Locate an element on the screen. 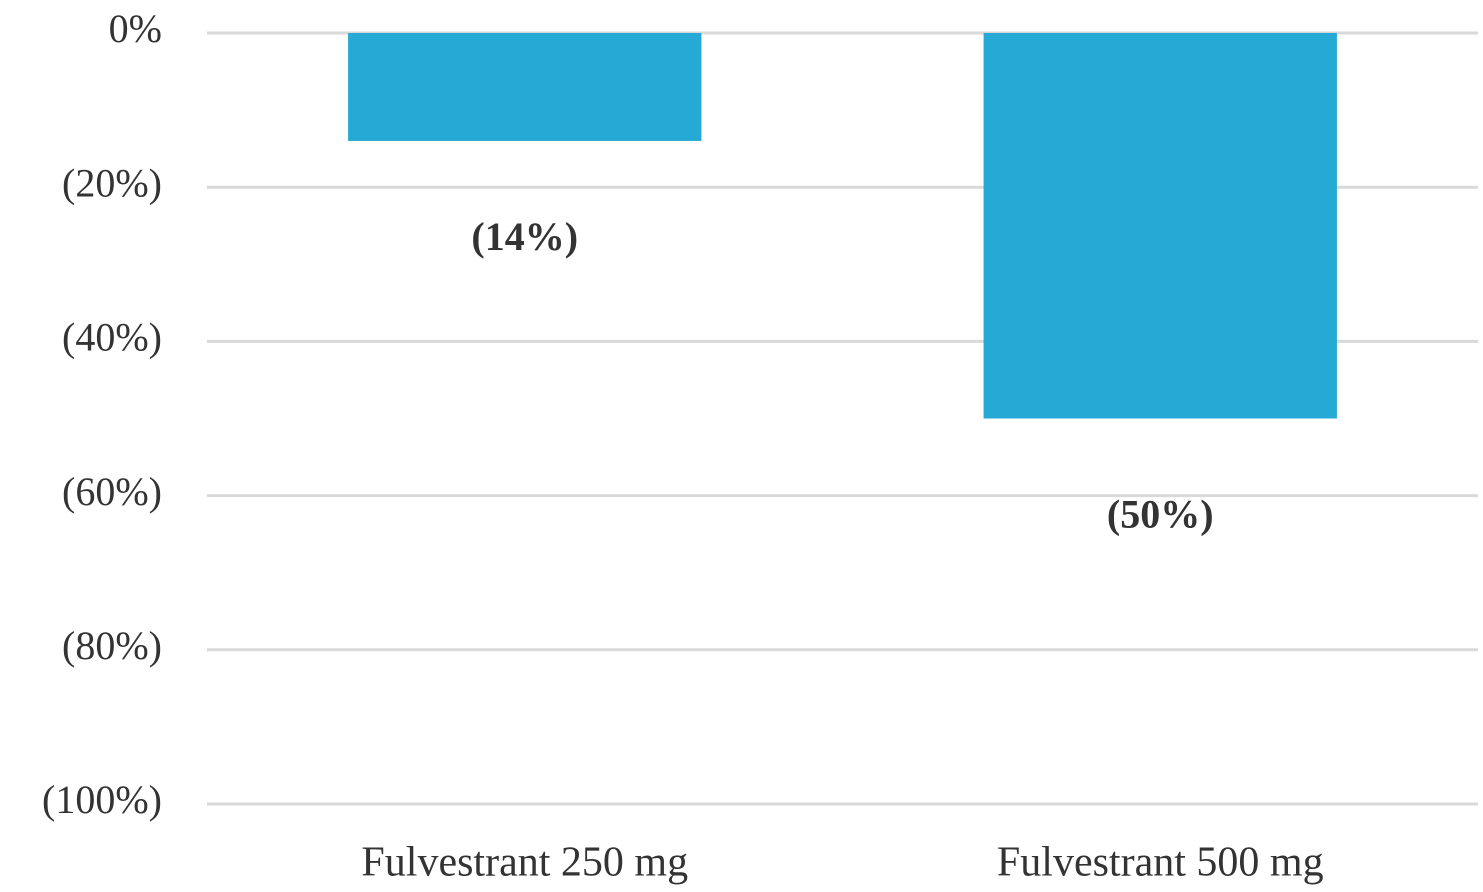  y-tick-label: (100%) is located at coordinates (102, 799).